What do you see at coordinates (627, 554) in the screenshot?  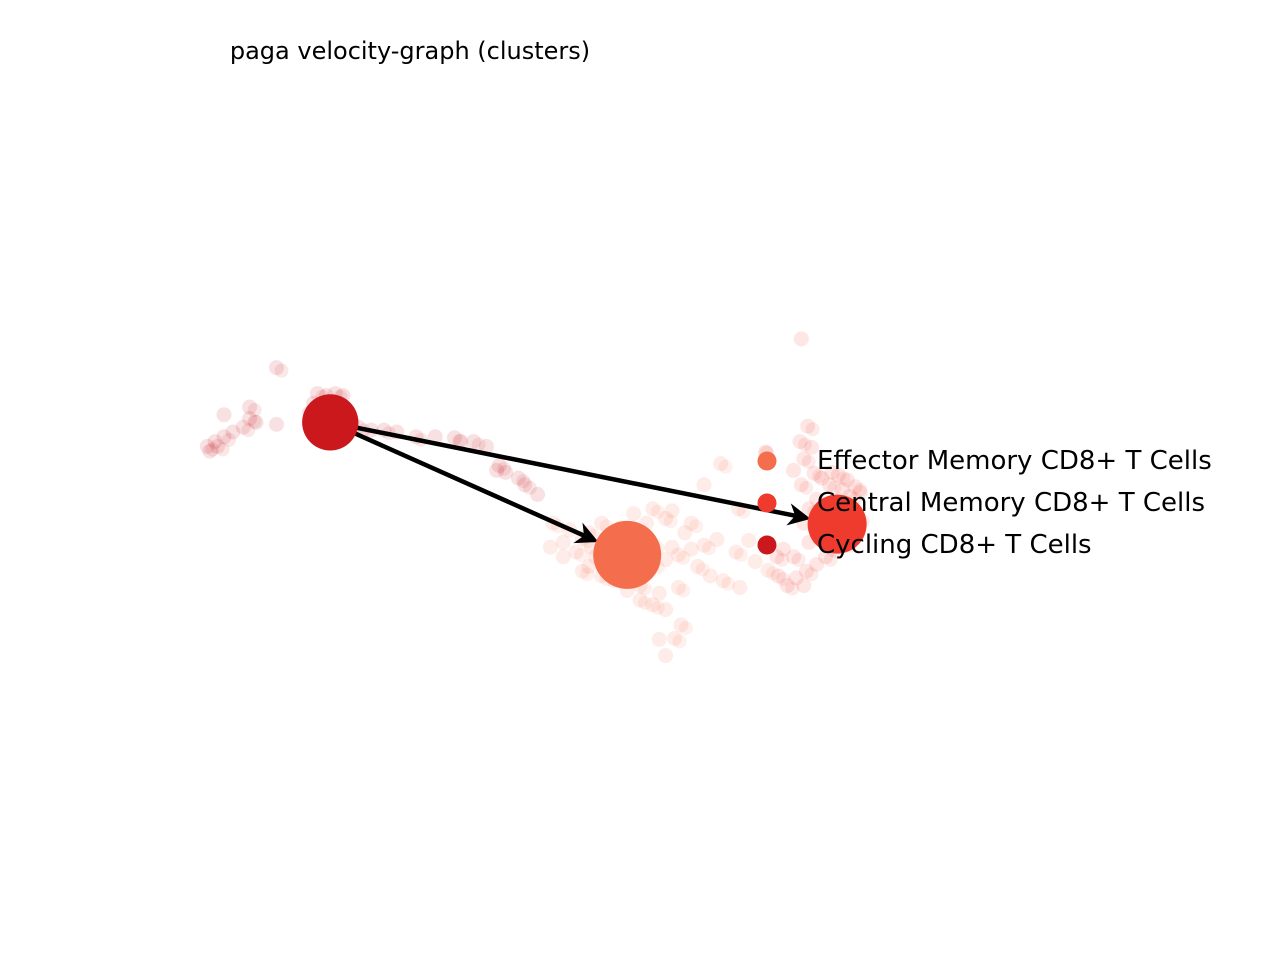 I see `cluster-node` at bounding box center [627, 554].